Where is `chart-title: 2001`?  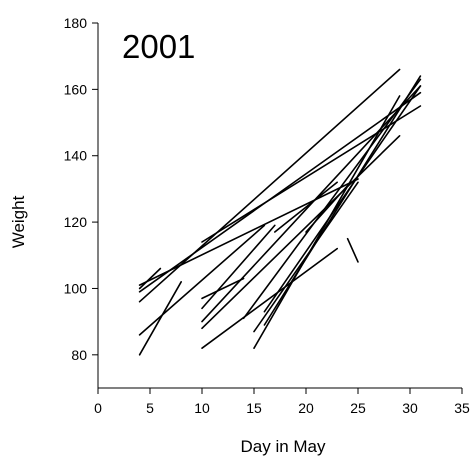 chart-title: 2001 is located at coordinates (158, 46).